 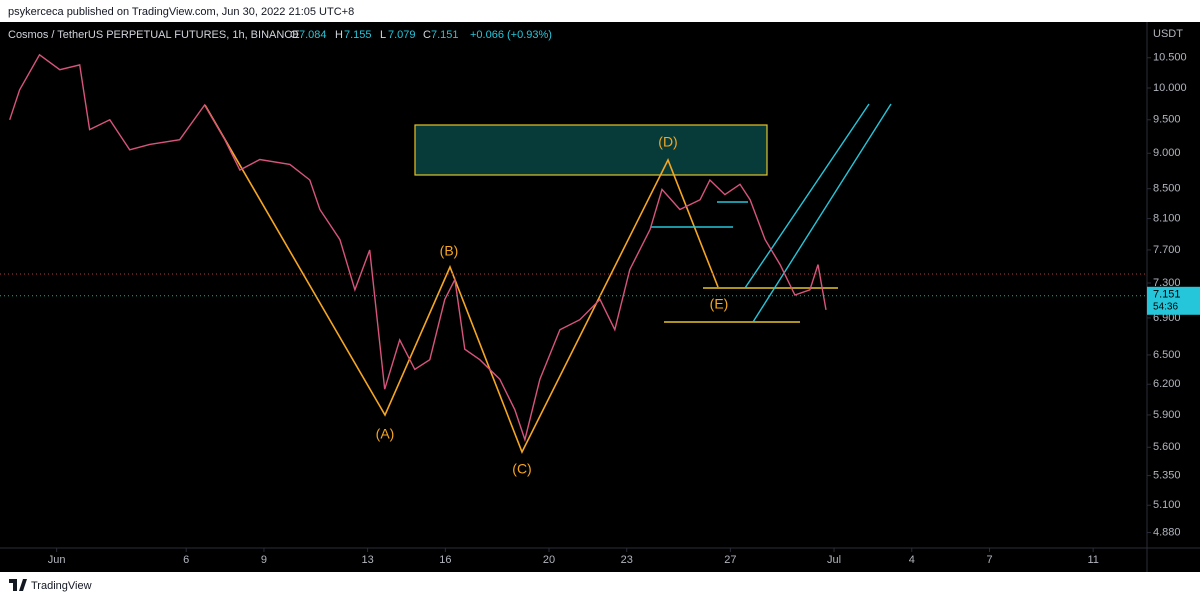 What do you see at coordinates (57, 560) in the screenshot?
I see `x-tick-label: Jun` at bounding box center [57, 560].